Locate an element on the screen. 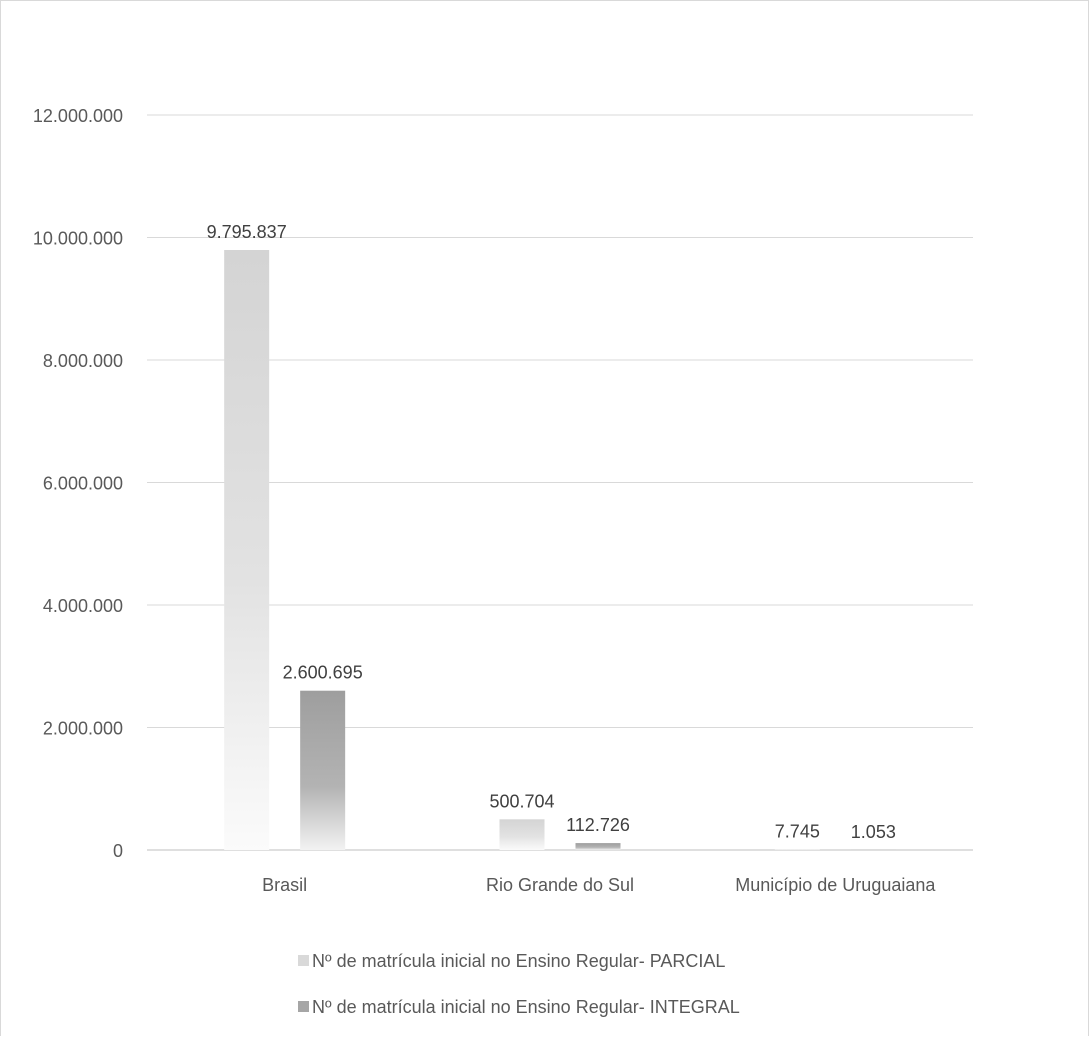  data-label: 2.600.695 is located at coordinates (323, 673).